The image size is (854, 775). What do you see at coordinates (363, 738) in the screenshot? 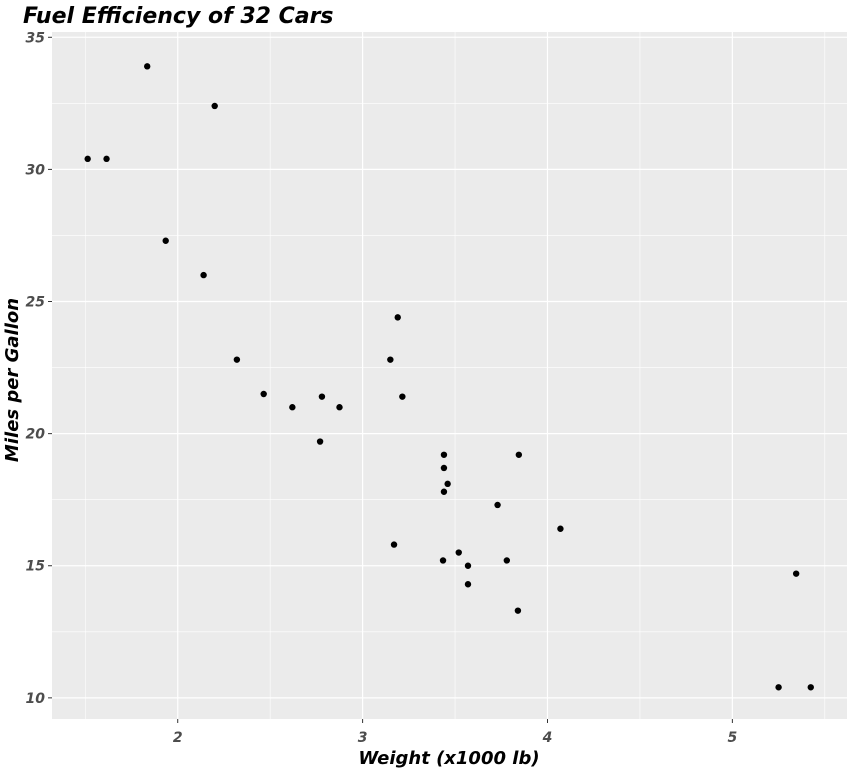
I see `x-tick-label: 3` at bounding box center [363, 738].